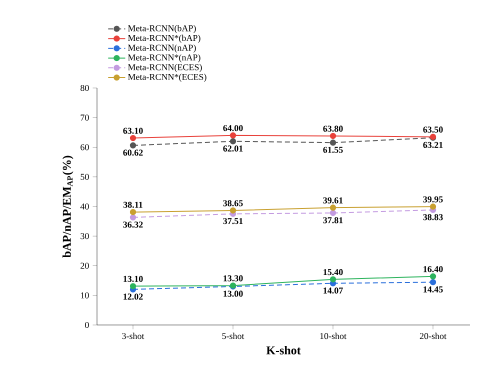 The image size is (485, 371). What do you see at coordinates (433, 336) in the screenshot?
I see `x-tick-label: 20-shot` at bounding box center [433, 336].